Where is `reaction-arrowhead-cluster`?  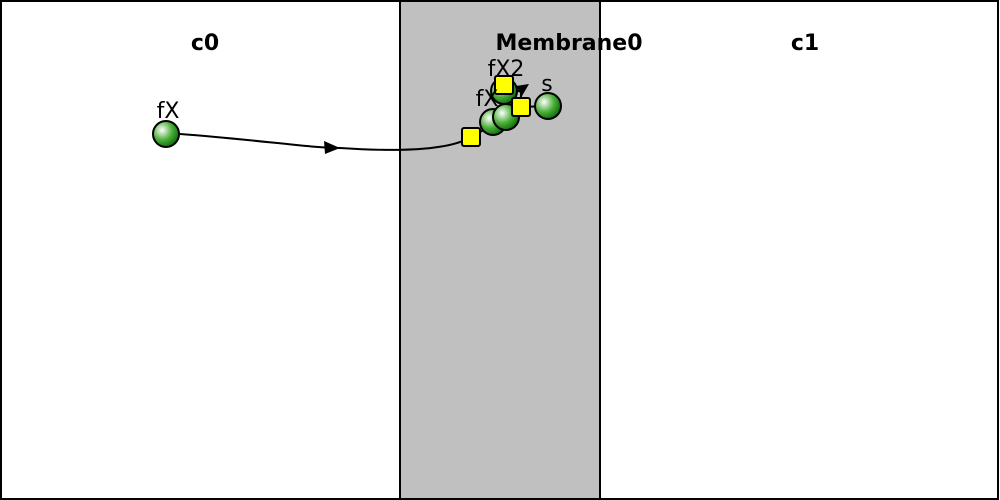
reaction-arrowhead-cluster is located at coordinates (522, 90).